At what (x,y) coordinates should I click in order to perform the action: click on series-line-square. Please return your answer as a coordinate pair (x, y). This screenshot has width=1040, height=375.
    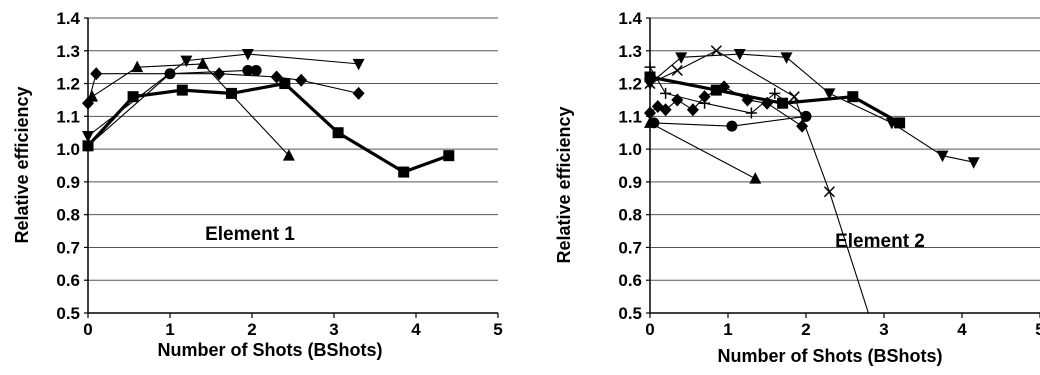
    Looking at the image, I should click on (268, 127).